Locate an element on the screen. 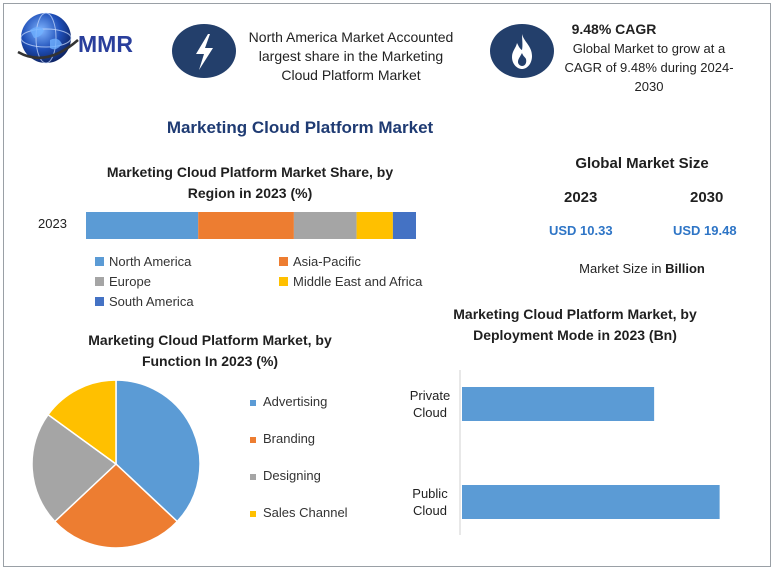 This screenshot has height=572, width=776. legend-label: Advertising is located at coordinates (295, 401).